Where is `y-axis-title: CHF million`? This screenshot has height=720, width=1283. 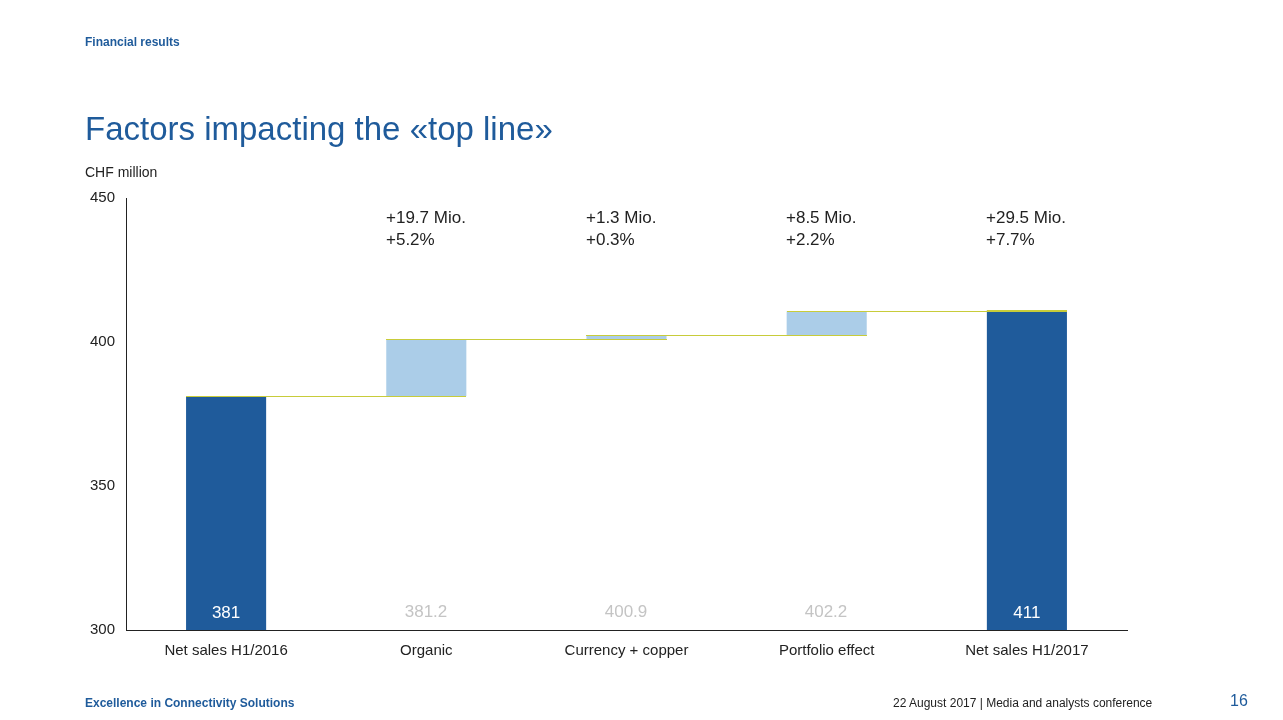
y-axis-title: CHF million is located at coordinates (121, 172).